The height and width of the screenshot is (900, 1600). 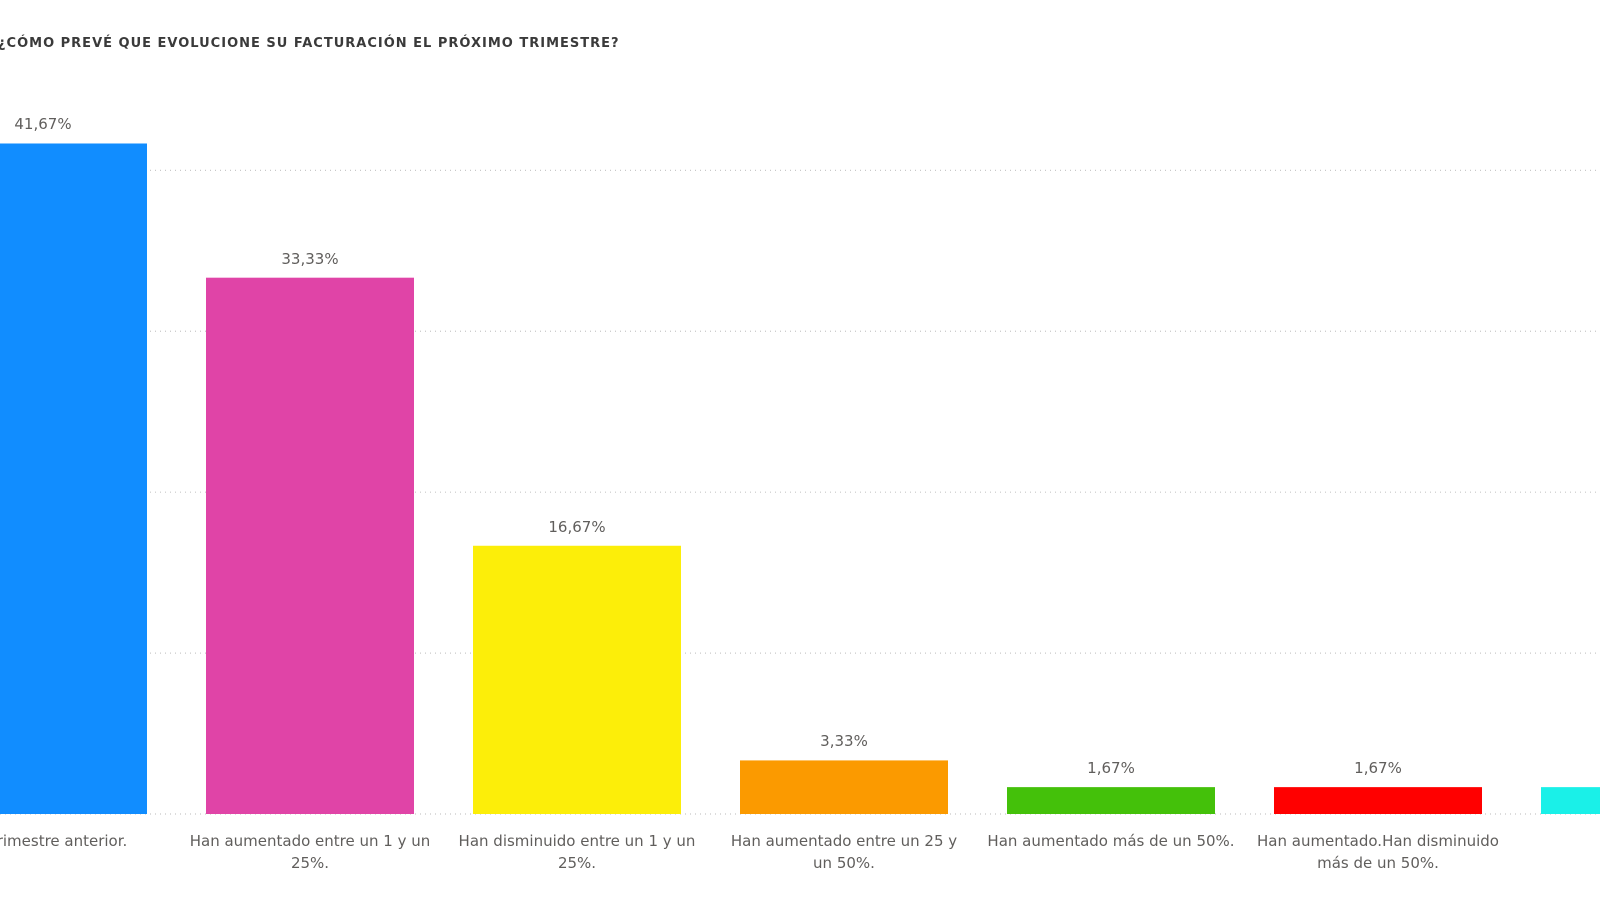 What do you see at coordinates (310, 258) in the screenshot?
I see `value-label: 33,33%` at bounding box center [310, 258].